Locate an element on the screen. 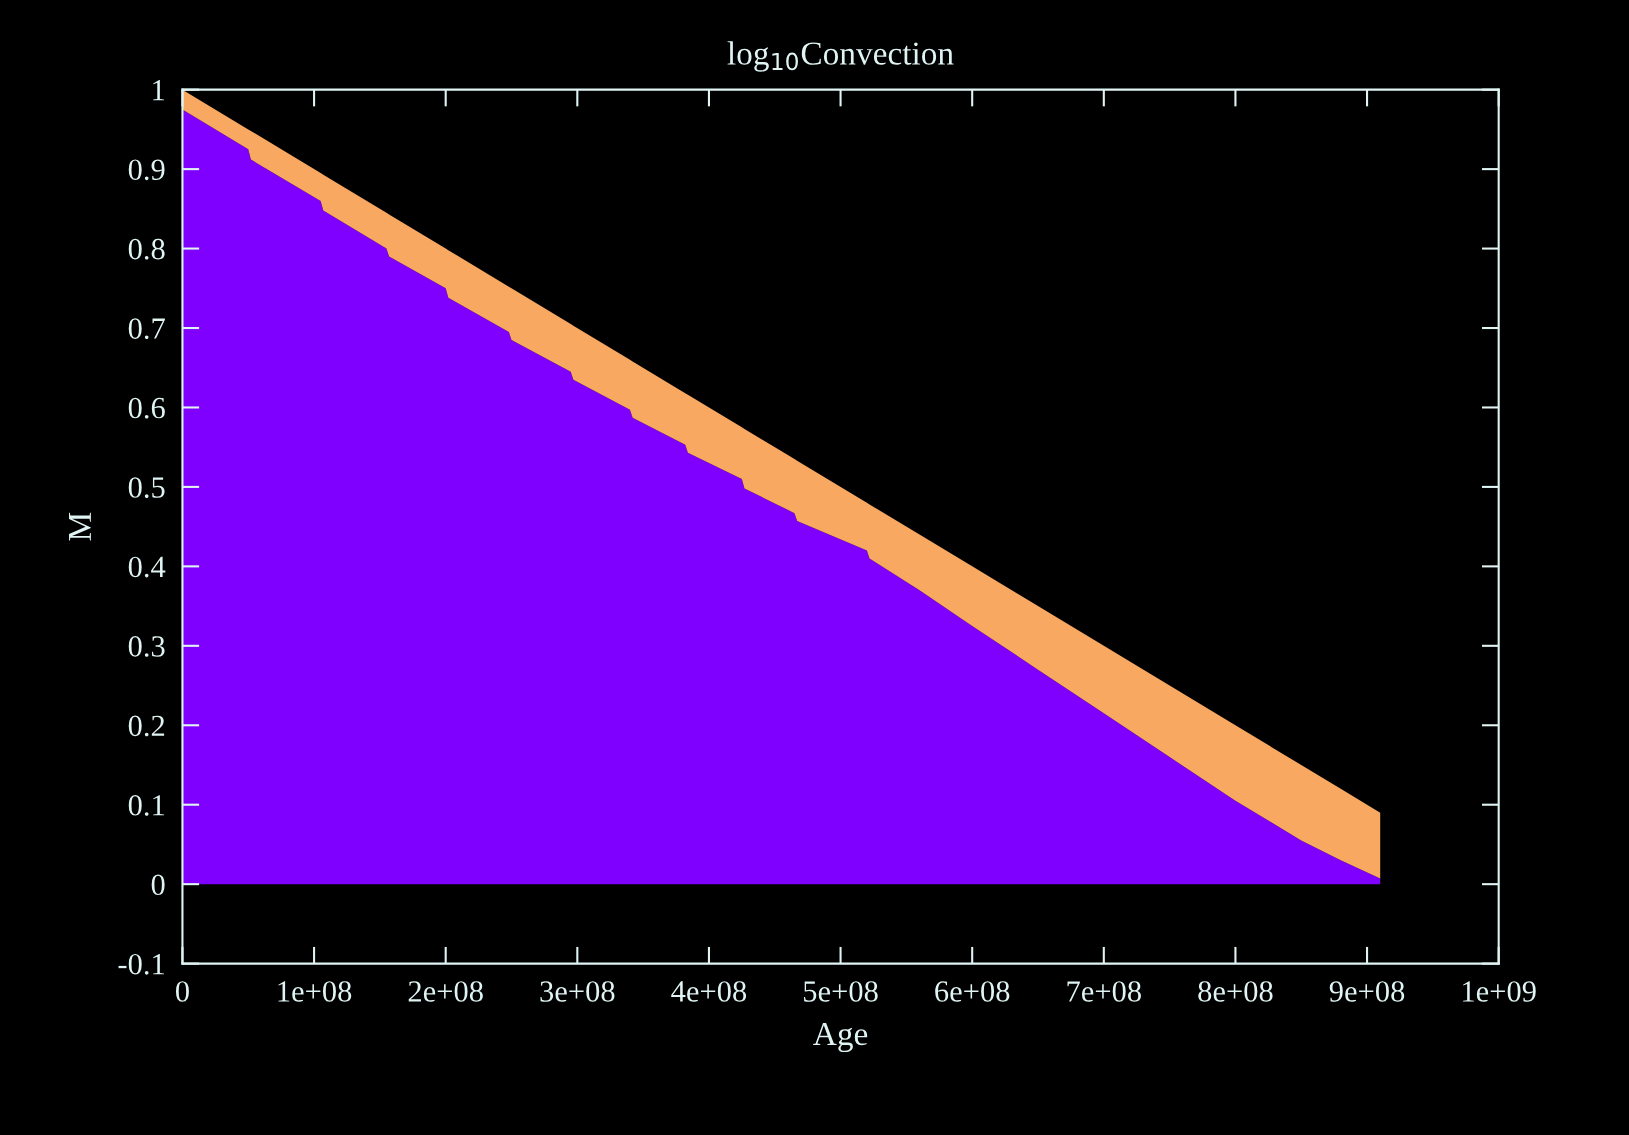 This screenshot has width=1629, height=1135. x-tick-label: 0 is located at coordinates (182, 991).